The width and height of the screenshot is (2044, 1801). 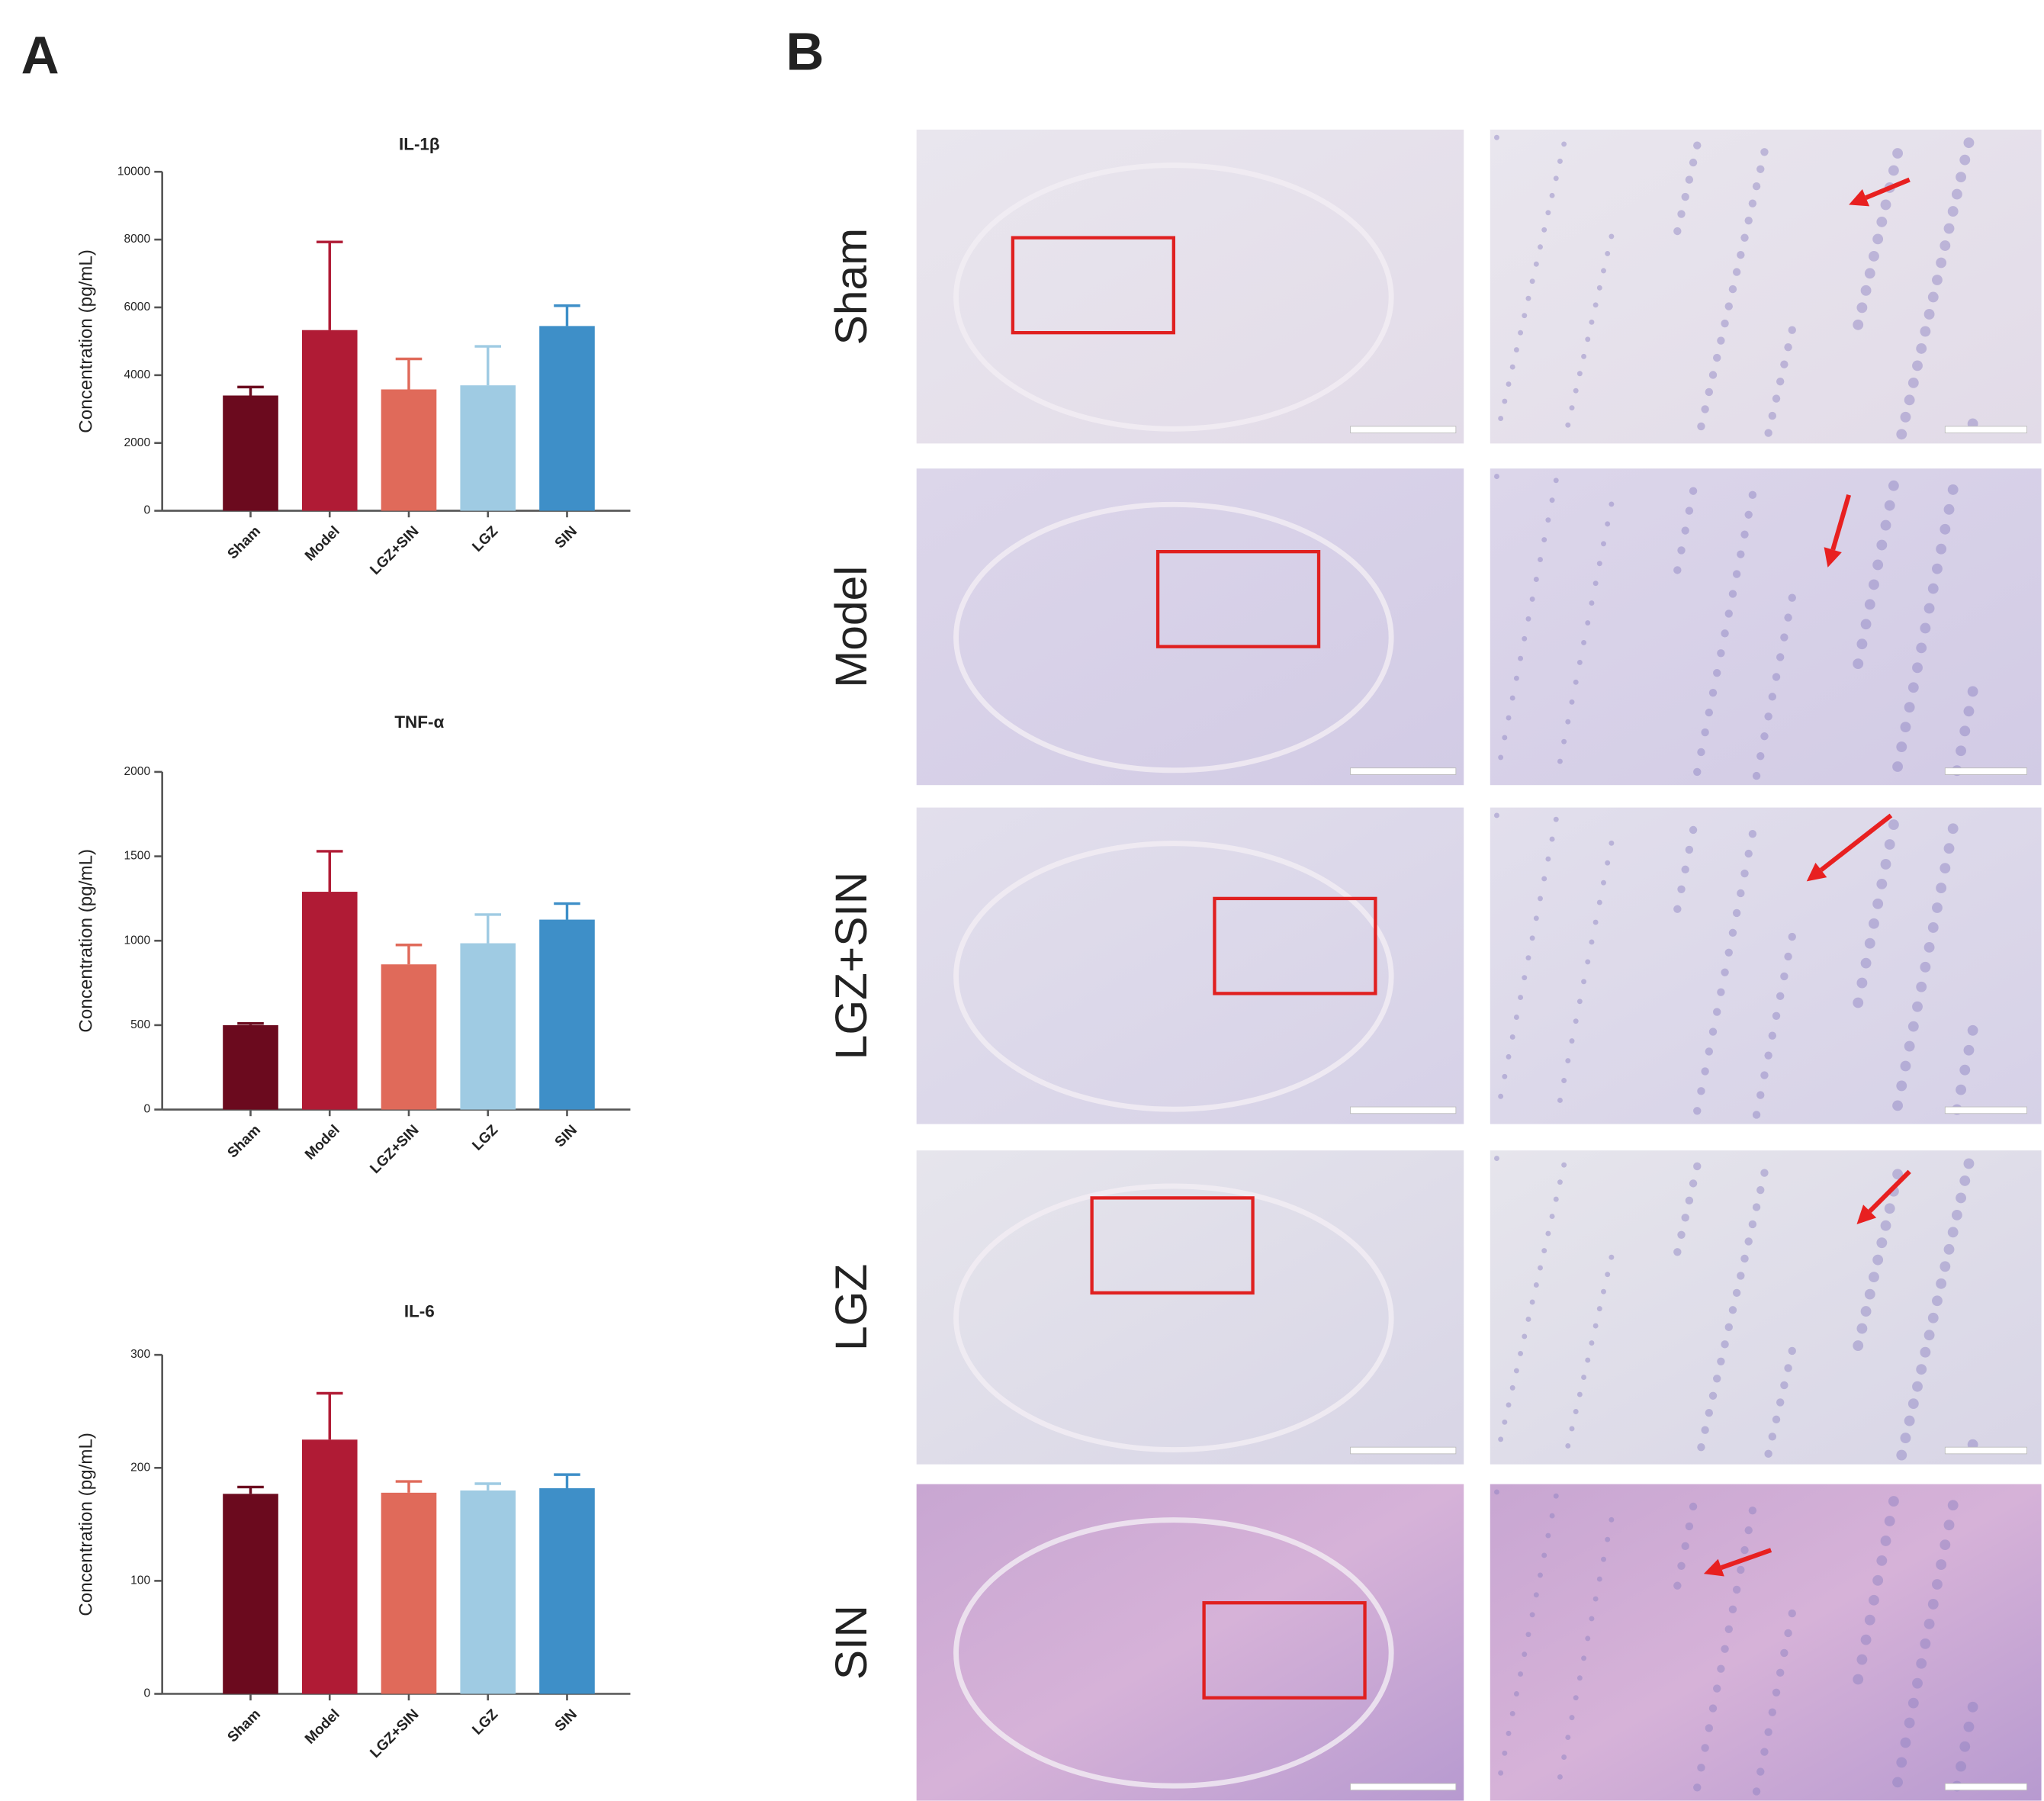 I want to click on scale-bar, so click(x=1403, y=1450).